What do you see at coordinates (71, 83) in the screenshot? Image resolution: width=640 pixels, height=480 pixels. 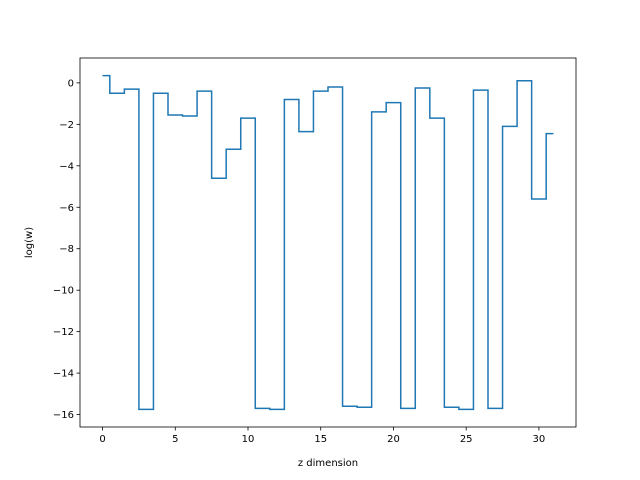 I see `y-tick-label: 0` at bounding box center [71, 83].